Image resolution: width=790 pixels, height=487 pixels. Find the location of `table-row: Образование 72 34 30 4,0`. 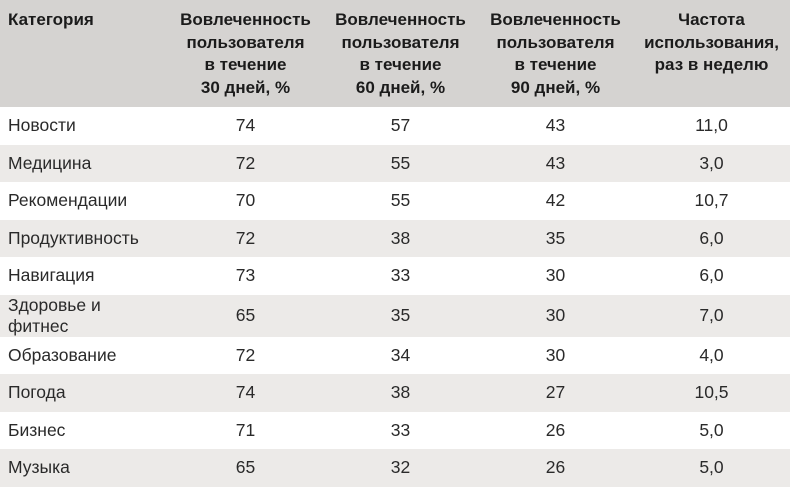

table-row: Образование 72 34 30 4,0 is located at coordinates (395, 355).